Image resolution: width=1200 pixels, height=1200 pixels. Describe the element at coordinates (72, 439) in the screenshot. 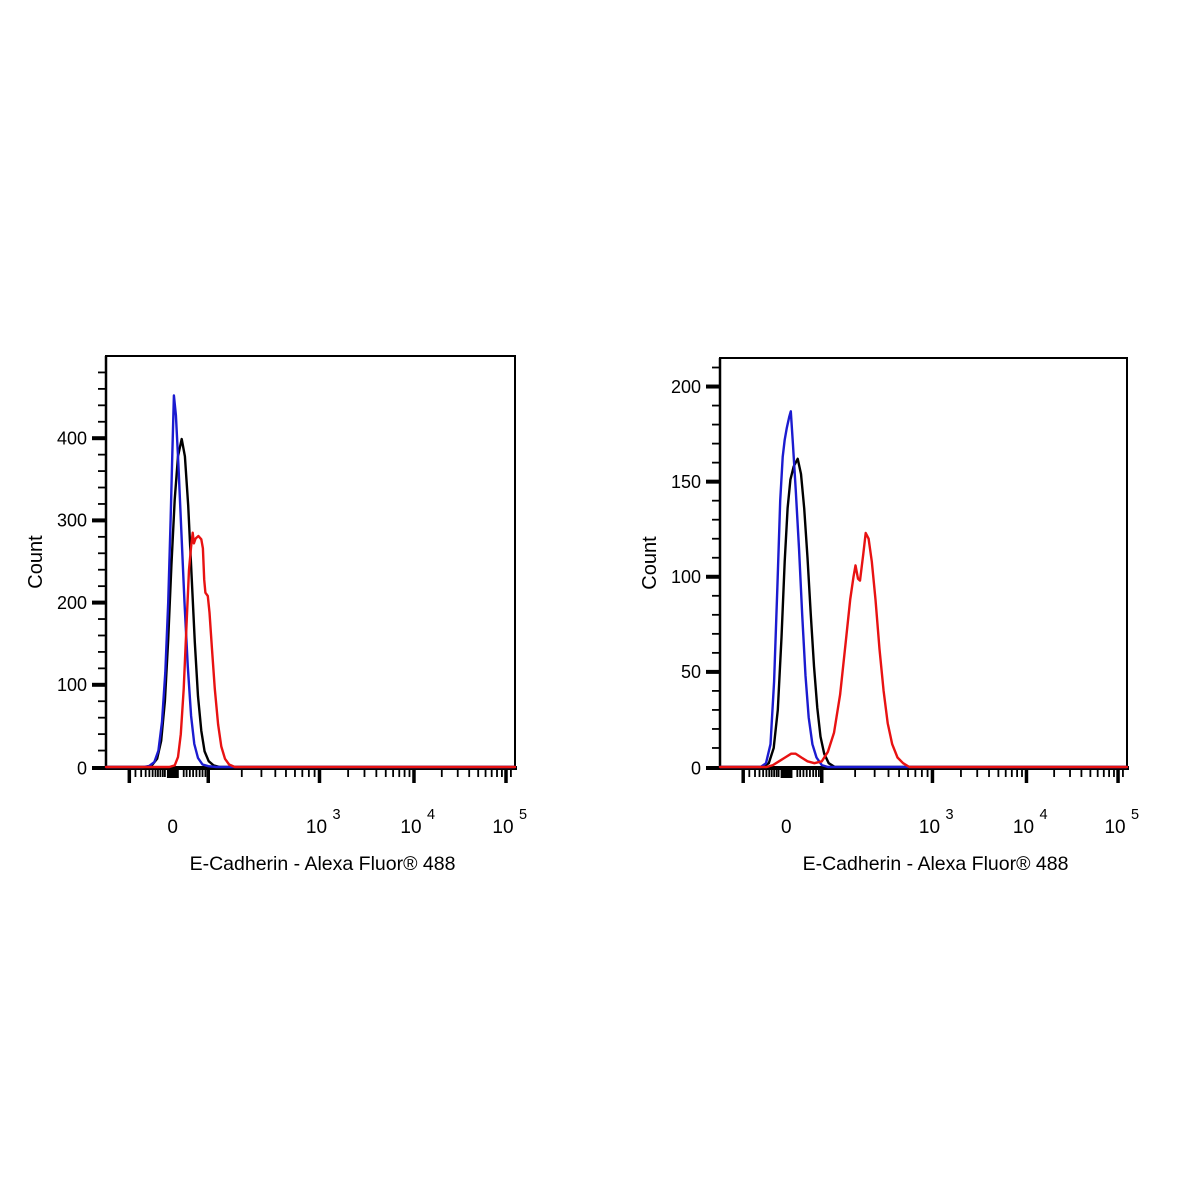

I see `y-tick-label: 400` at that location.